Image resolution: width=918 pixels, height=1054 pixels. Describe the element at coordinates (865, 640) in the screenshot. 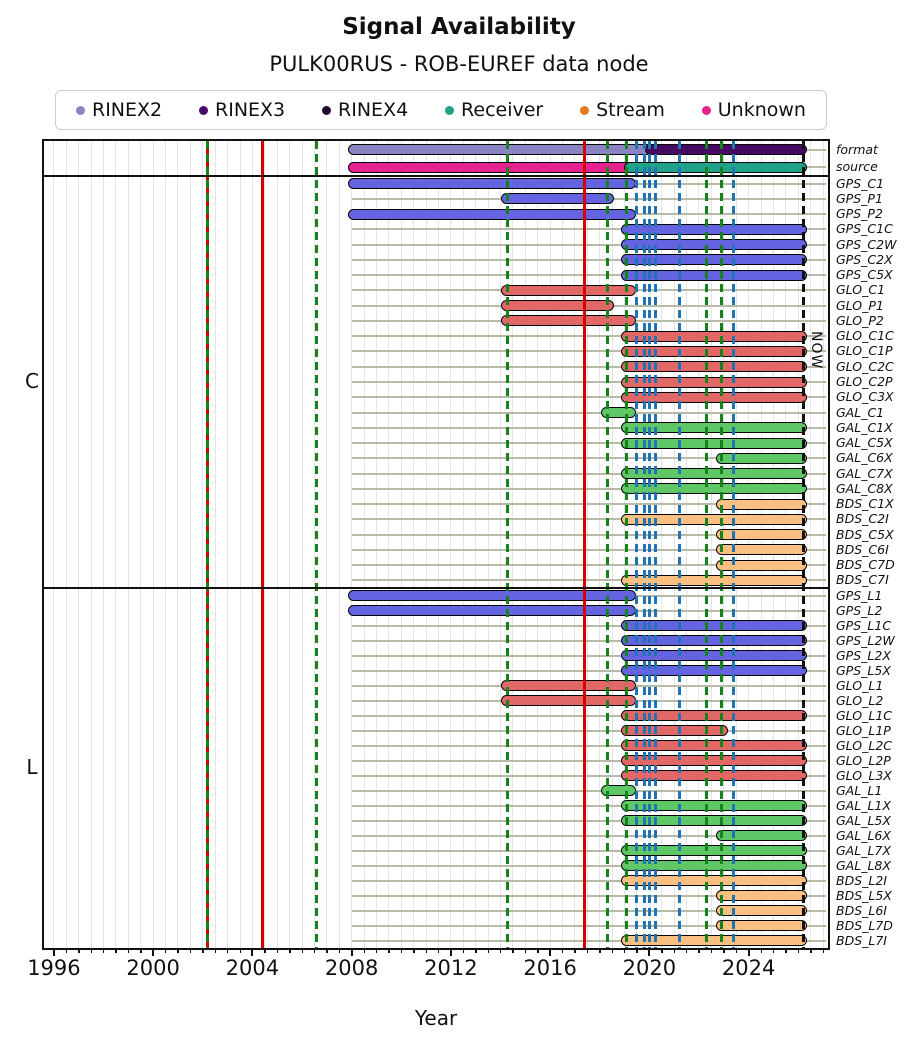

I see `row-label-gps_l2w: GPS_L2W` at that location.